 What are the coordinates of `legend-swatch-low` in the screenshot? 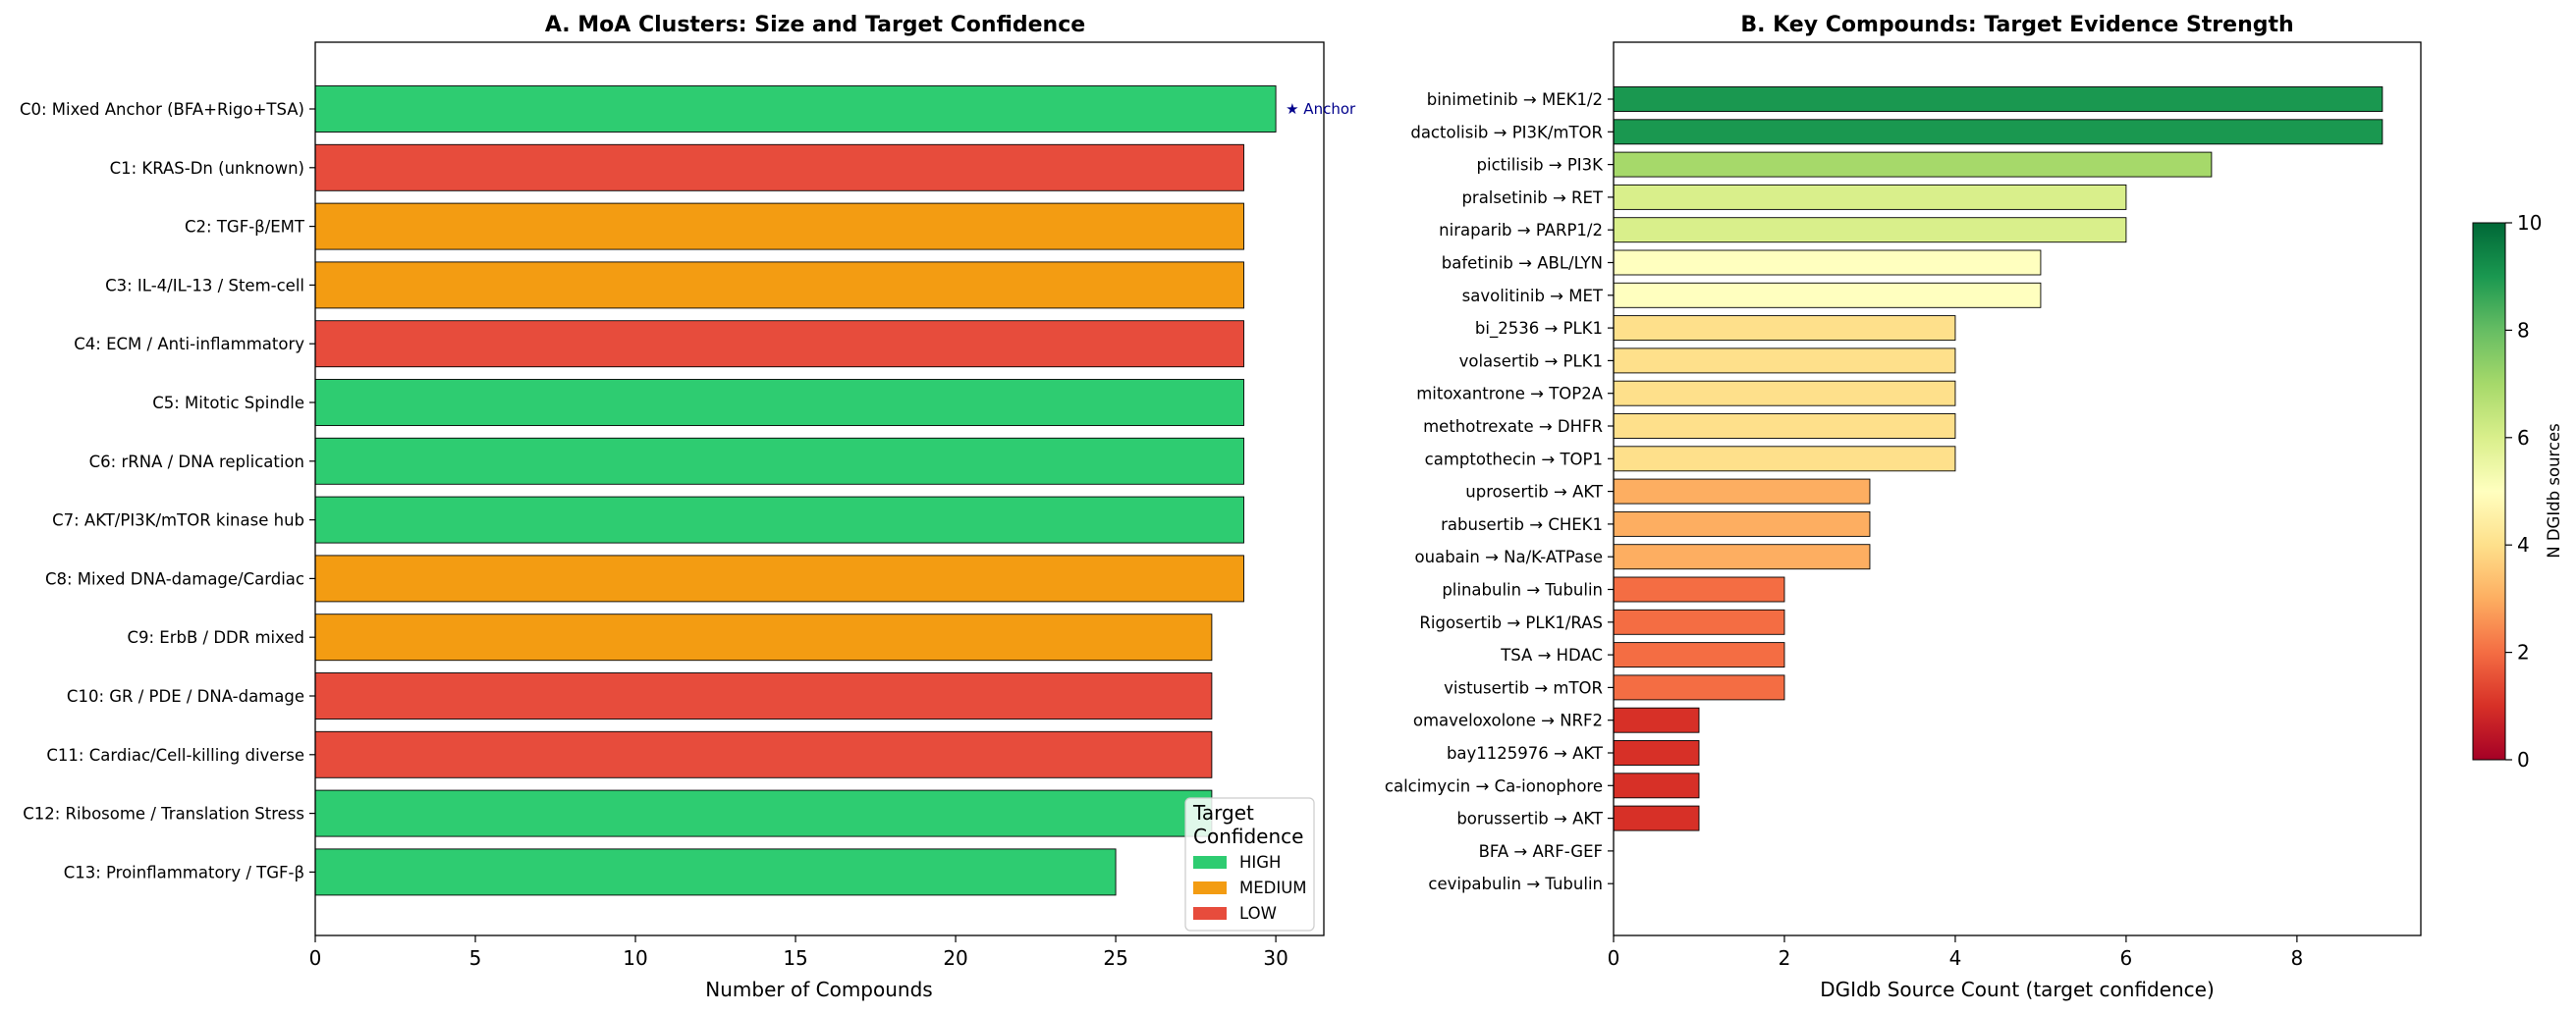 It's located at (1210, 913).